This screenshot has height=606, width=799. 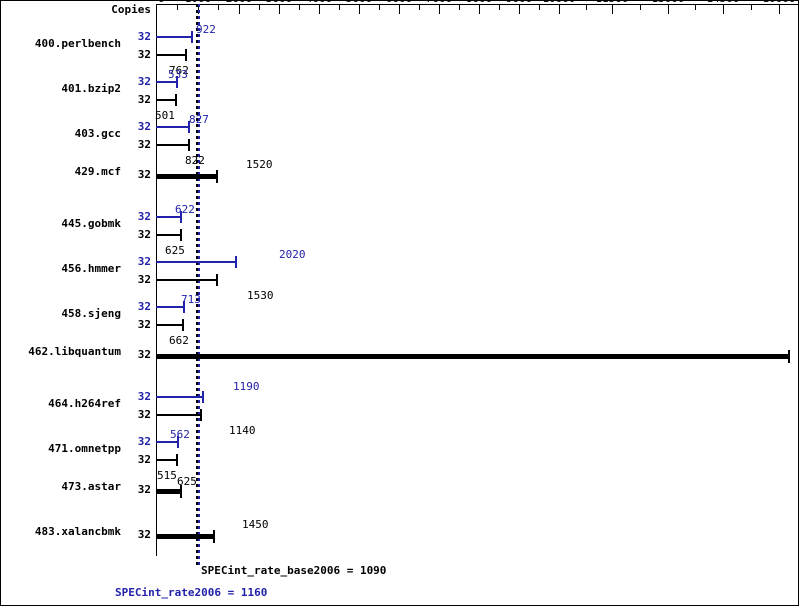 What do you see at coordinates (239, 3) in the screenshot?
I see `x-tick-label: 2000` at bounding box center [239, 3].